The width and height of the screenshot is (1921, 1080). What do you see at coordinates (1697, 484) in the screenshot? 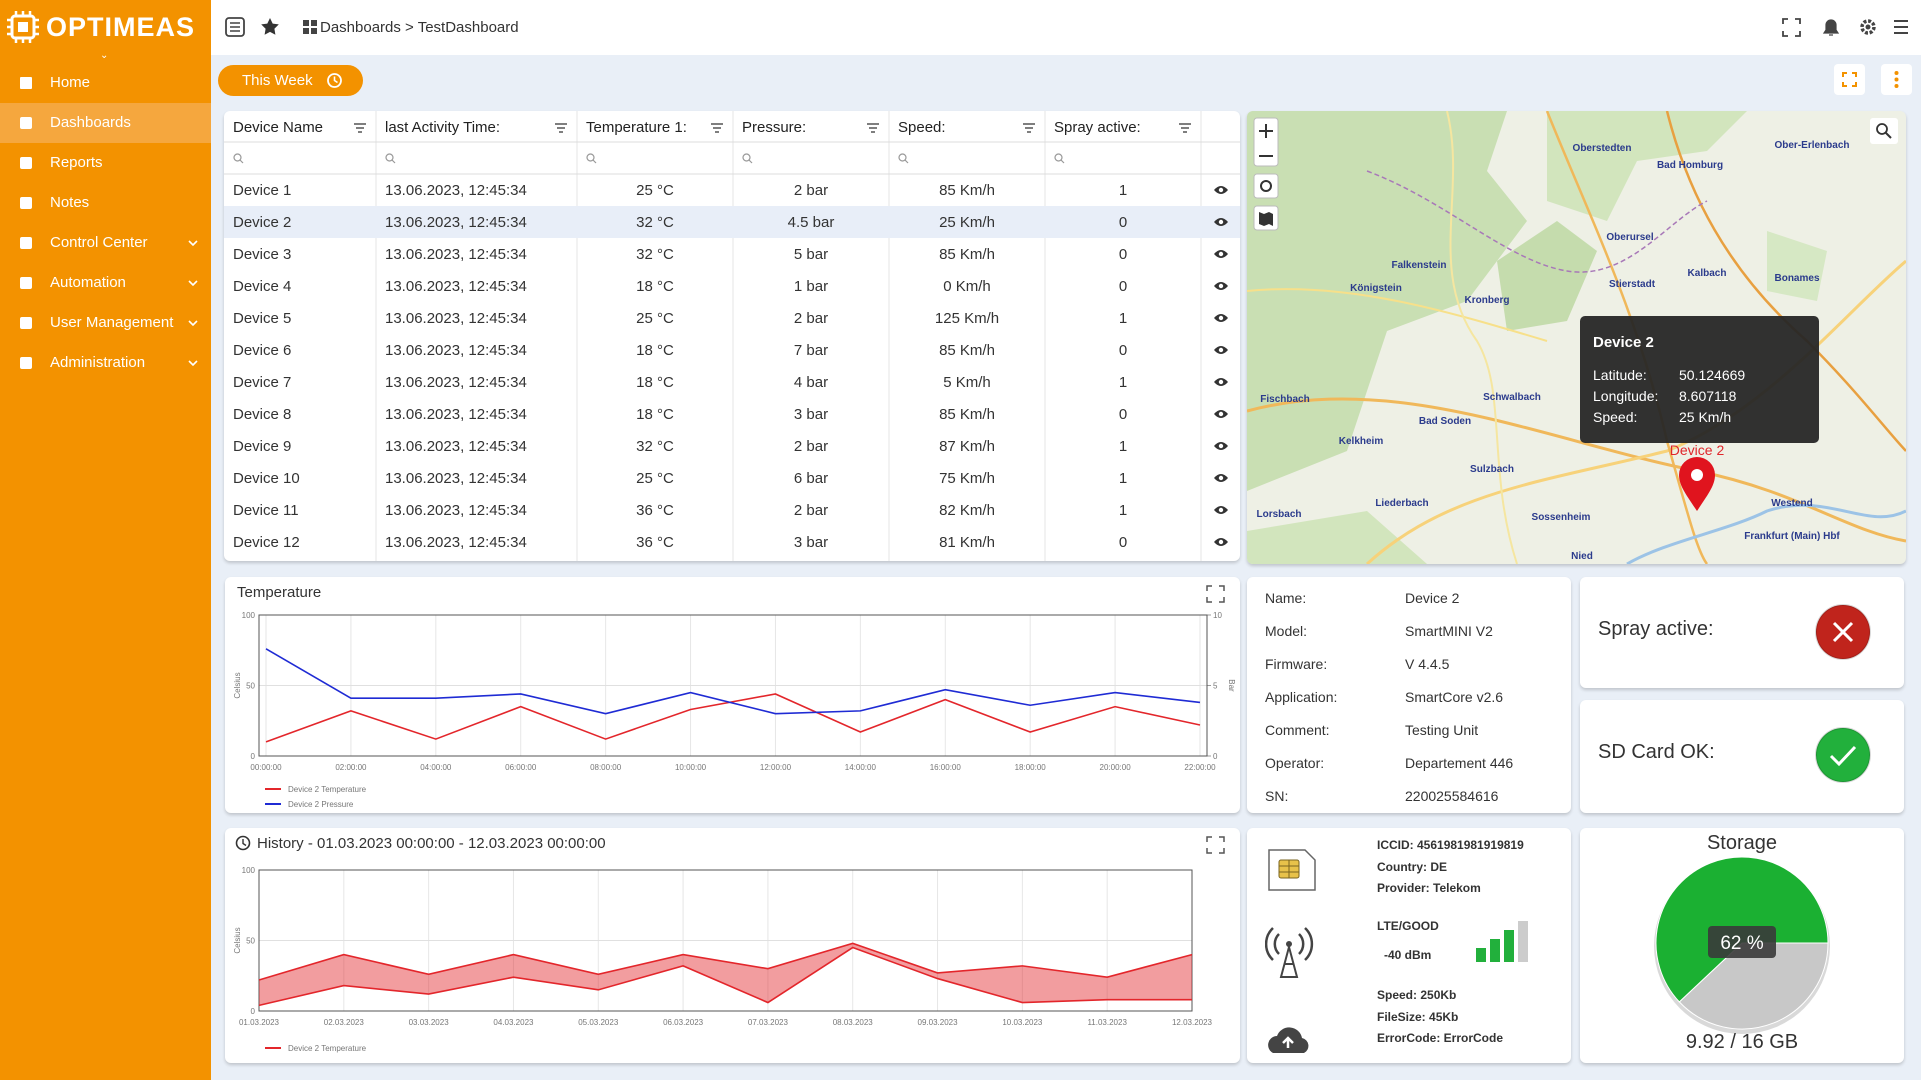
I see `device-marker` at bounding box center [1697, 484].